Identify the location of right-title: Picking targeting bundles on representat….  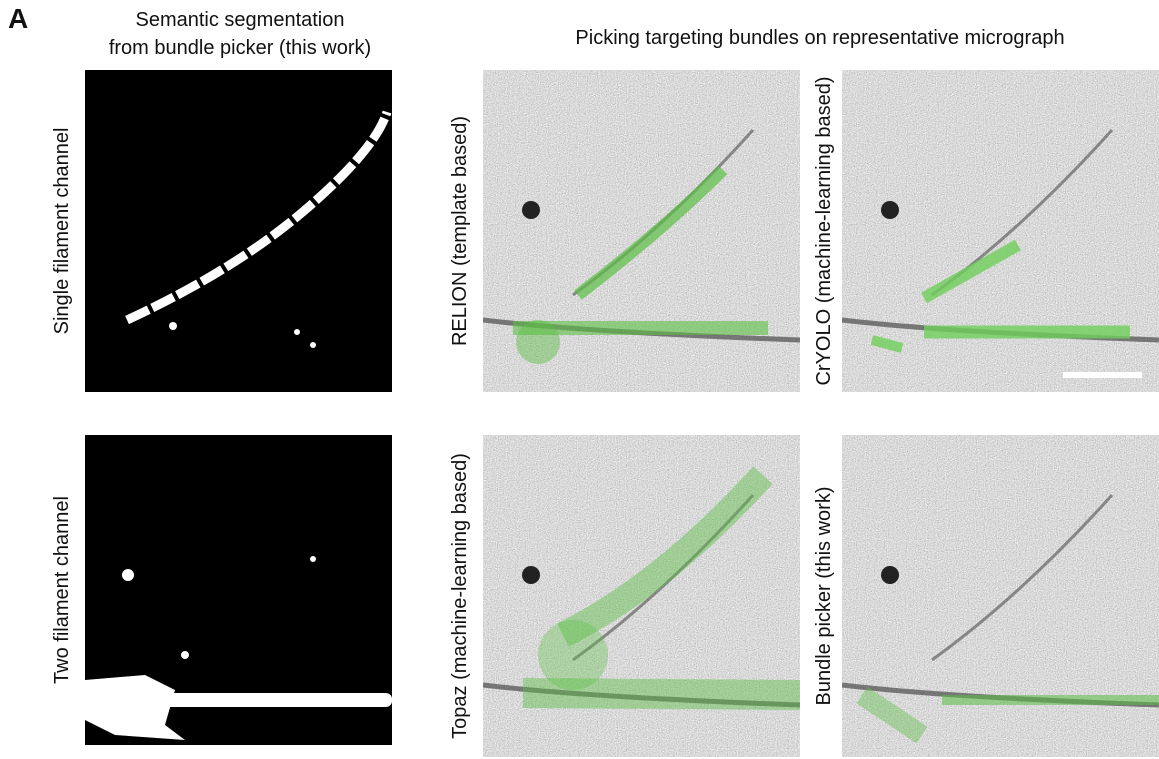
(819, 38).